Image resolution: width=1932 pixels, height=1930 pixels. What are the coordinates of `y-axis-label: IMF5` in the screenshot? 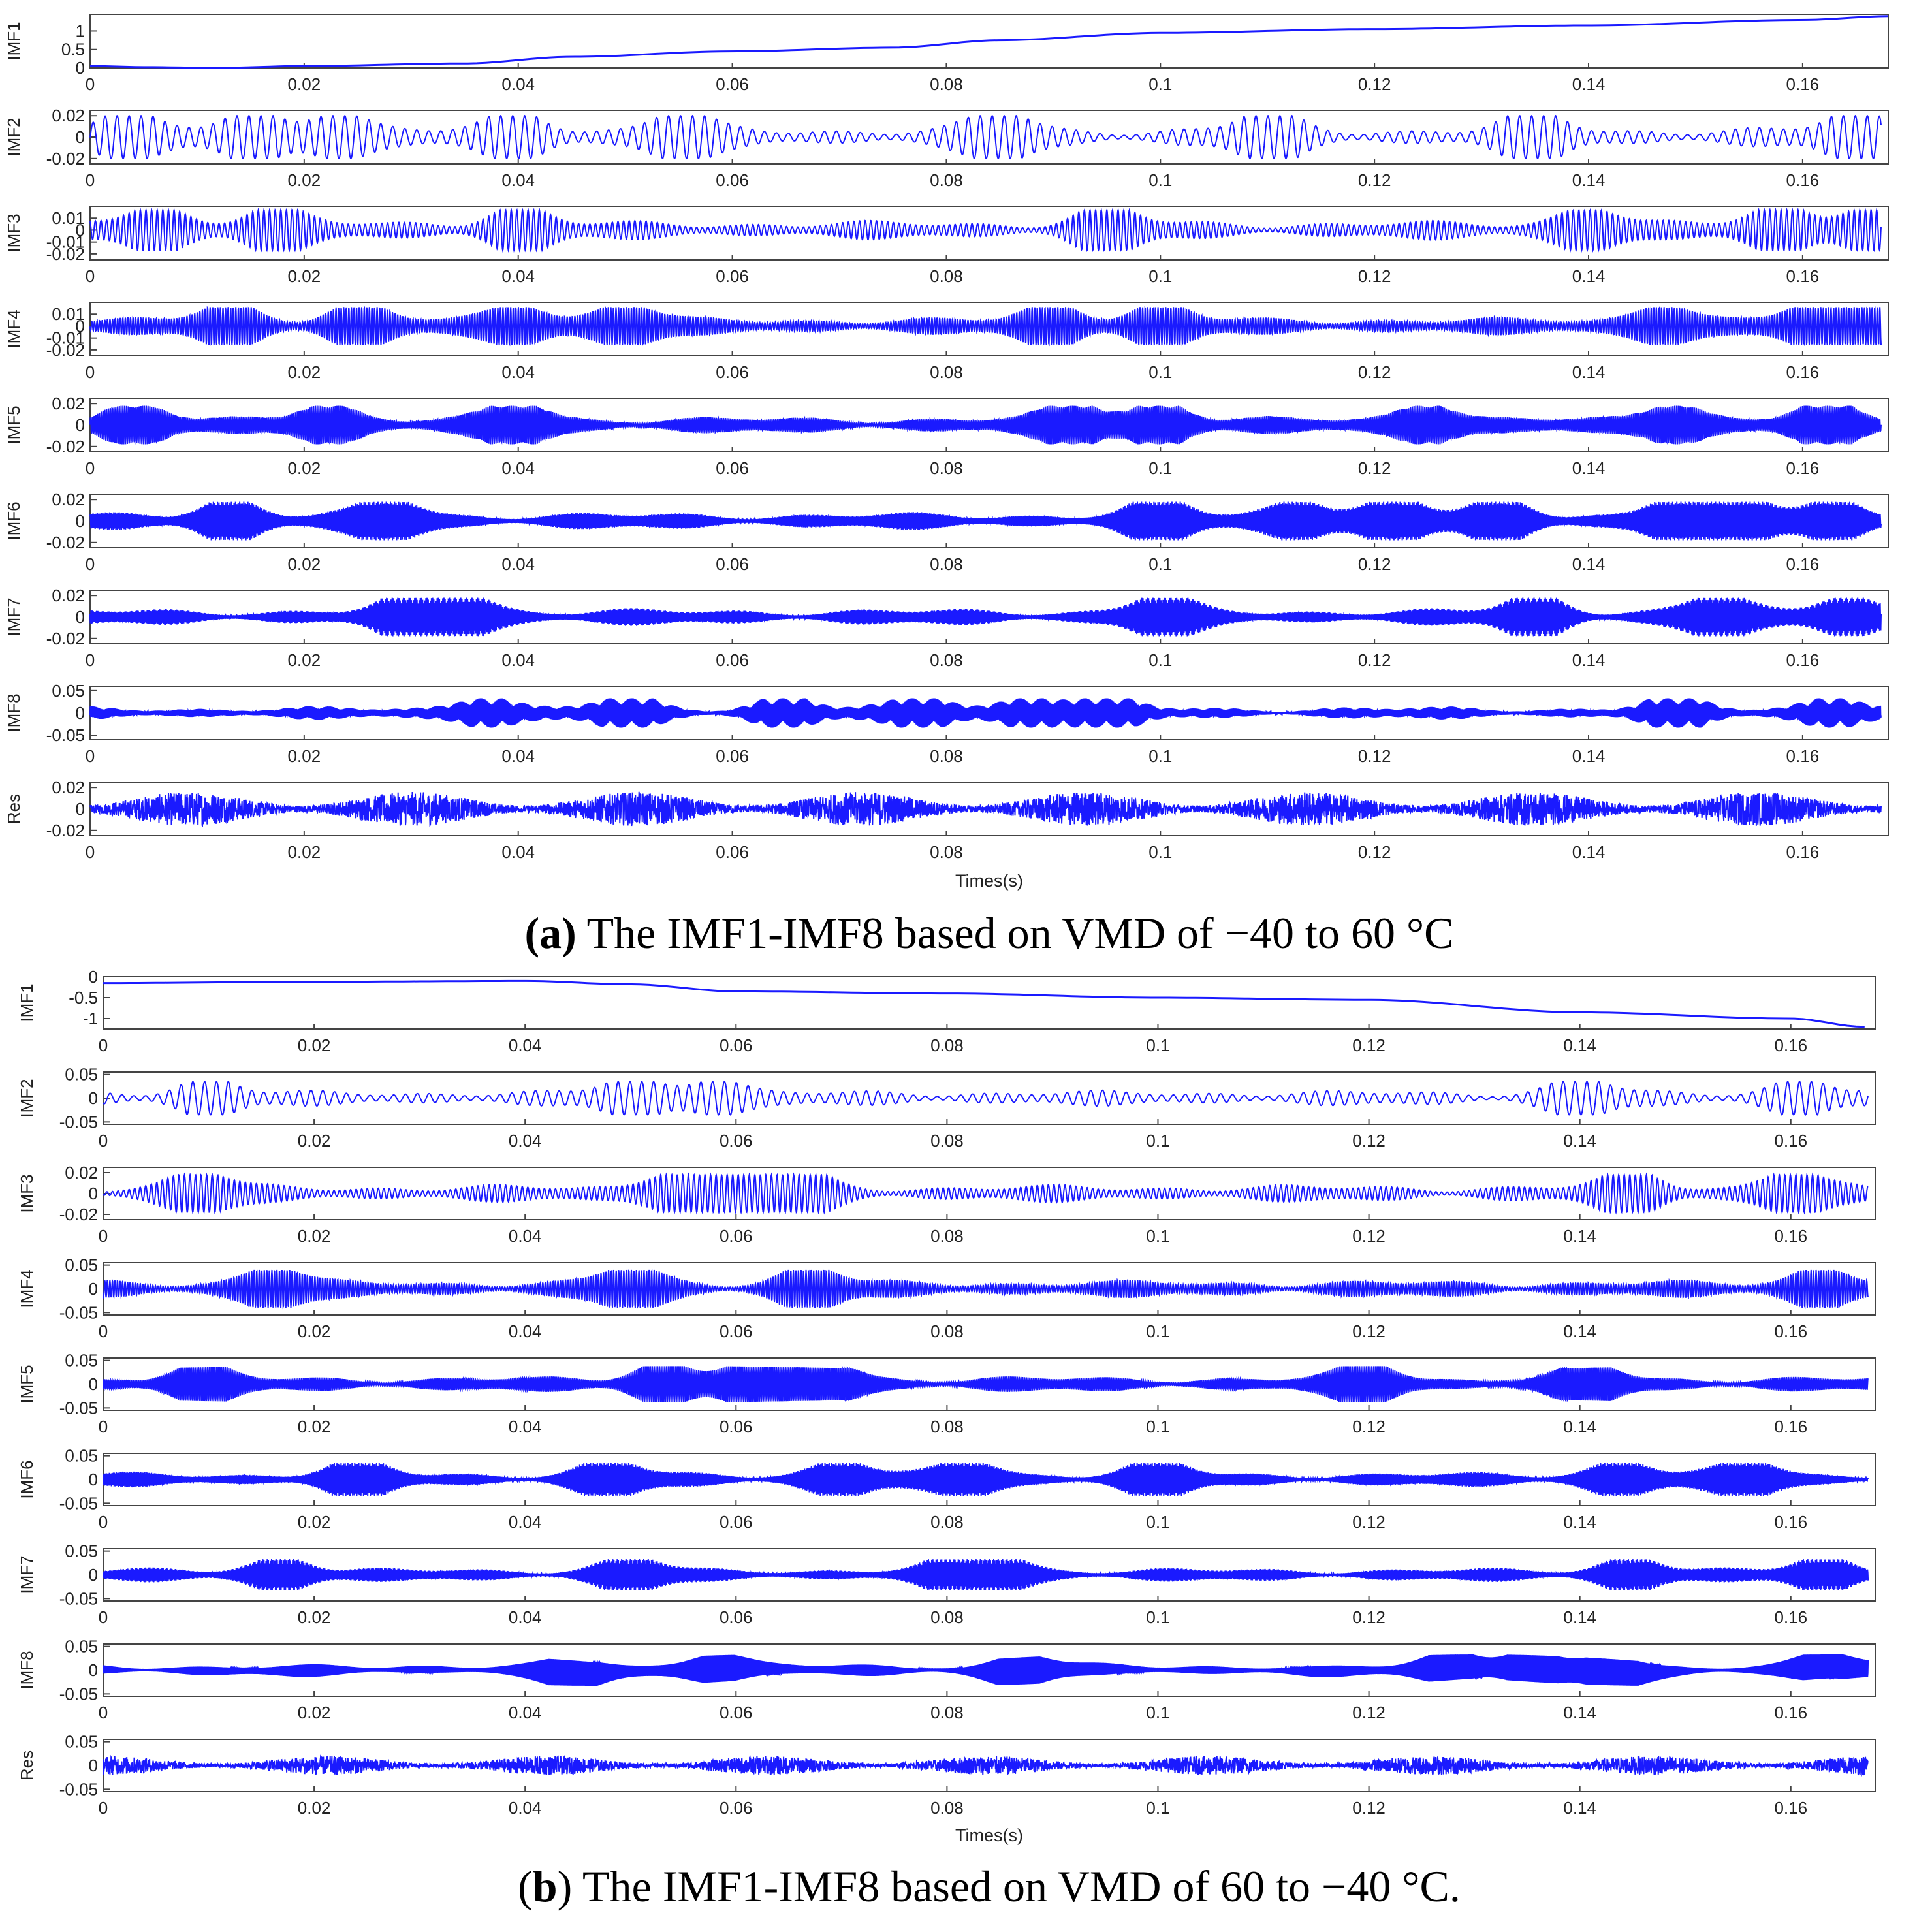 It's located at (27, 1384).